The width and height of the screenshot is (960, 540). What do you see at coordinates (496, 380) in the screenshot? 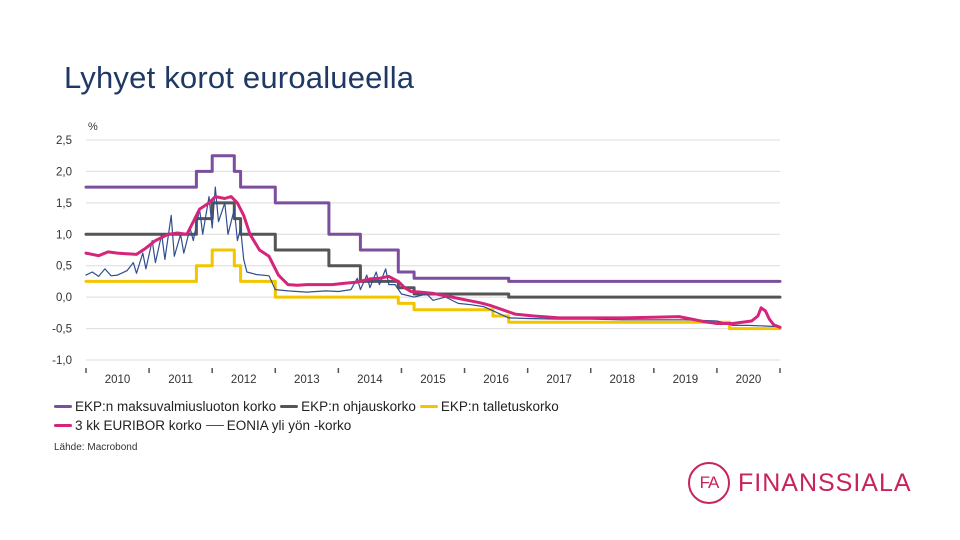
I see `x-tick-label: 2016` at bounding box center [496, 380].